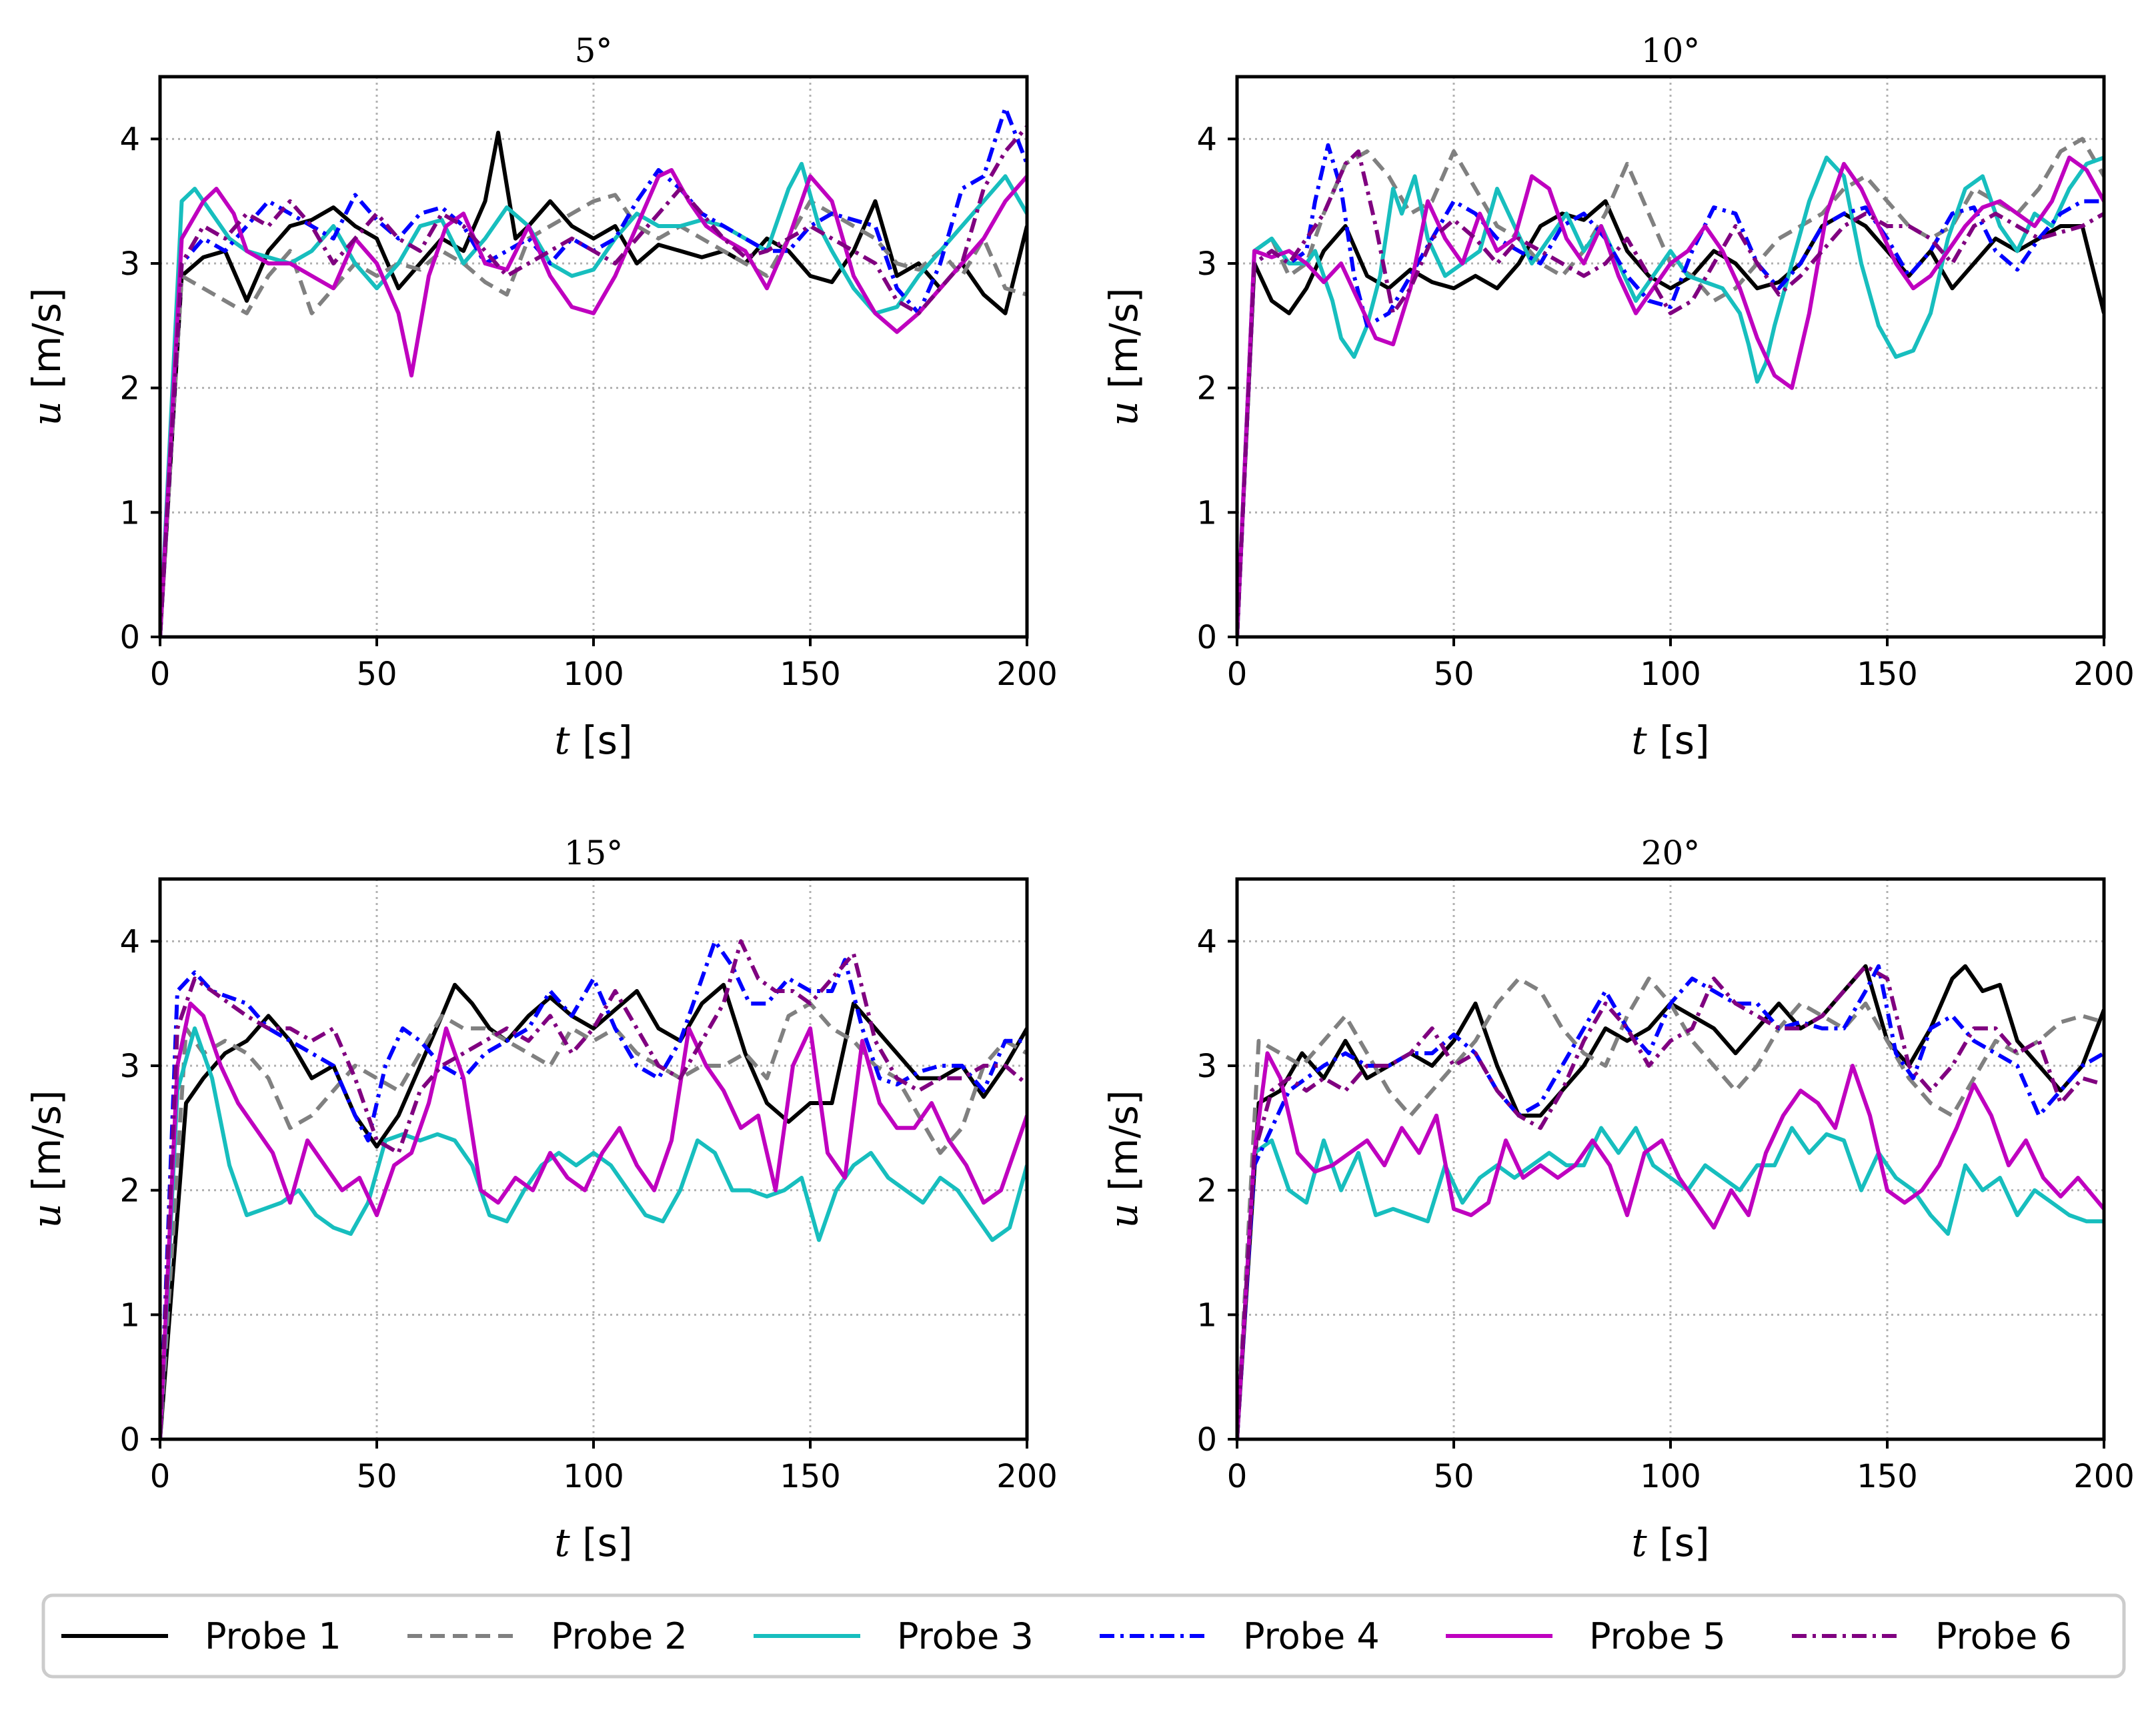 This screenshot has width=2156, height=1712. What do you see at coordinates (1671, 853) in the screenshot?
I see `panel-title: 20°` at bounding box center [1671, 853].